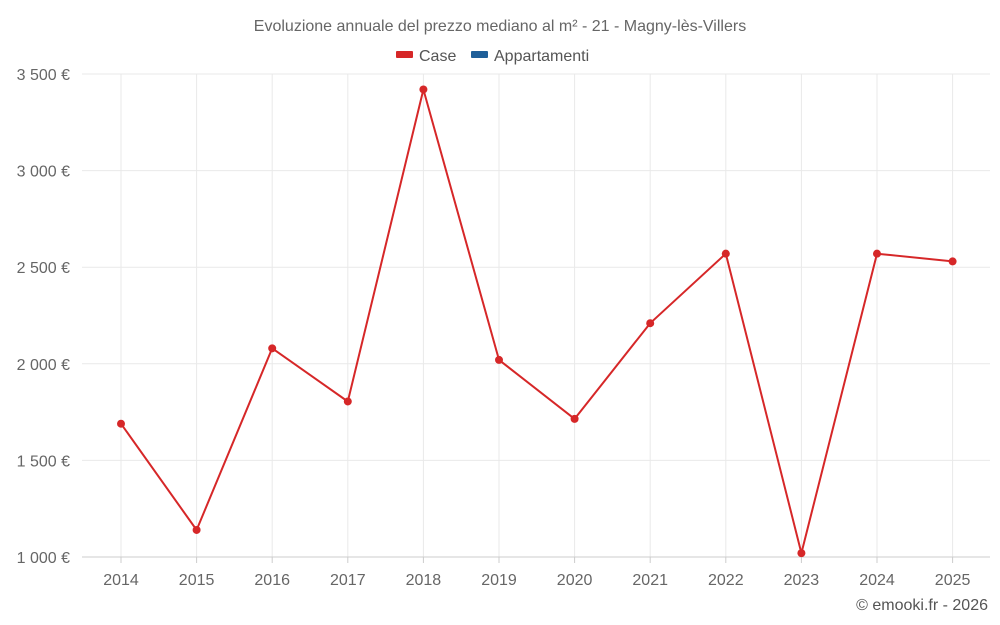 This screenshot has height=625, width=1000. What do you see at coordinates (802, 580) in the screenshot?
I see `x-tick-label: 2023` at bounding box center [802, 580].